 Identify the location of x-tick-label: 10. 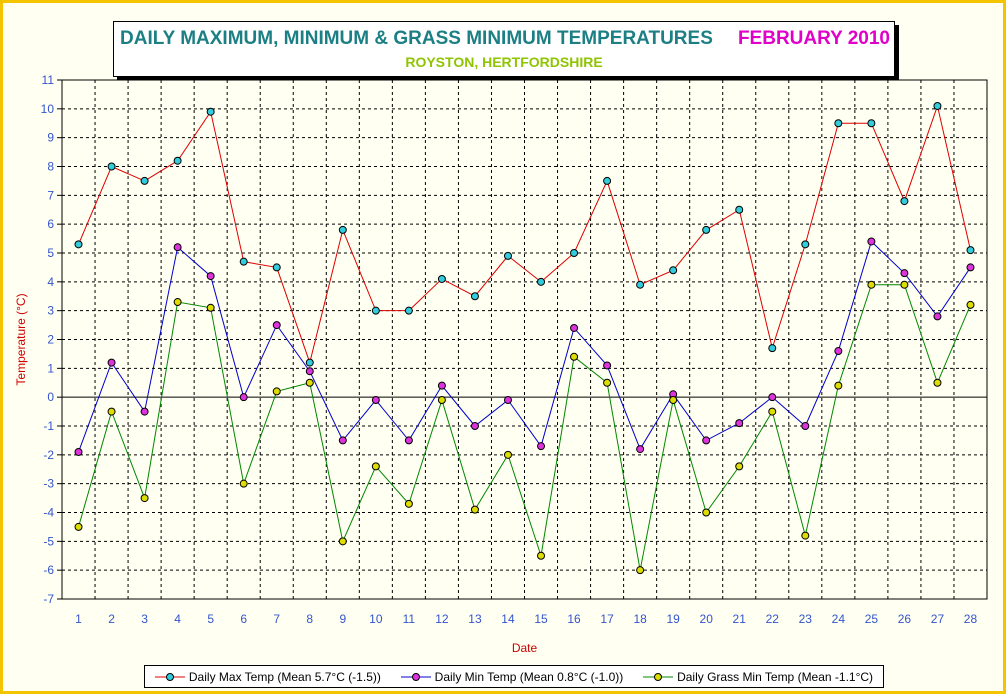
(376, 619).